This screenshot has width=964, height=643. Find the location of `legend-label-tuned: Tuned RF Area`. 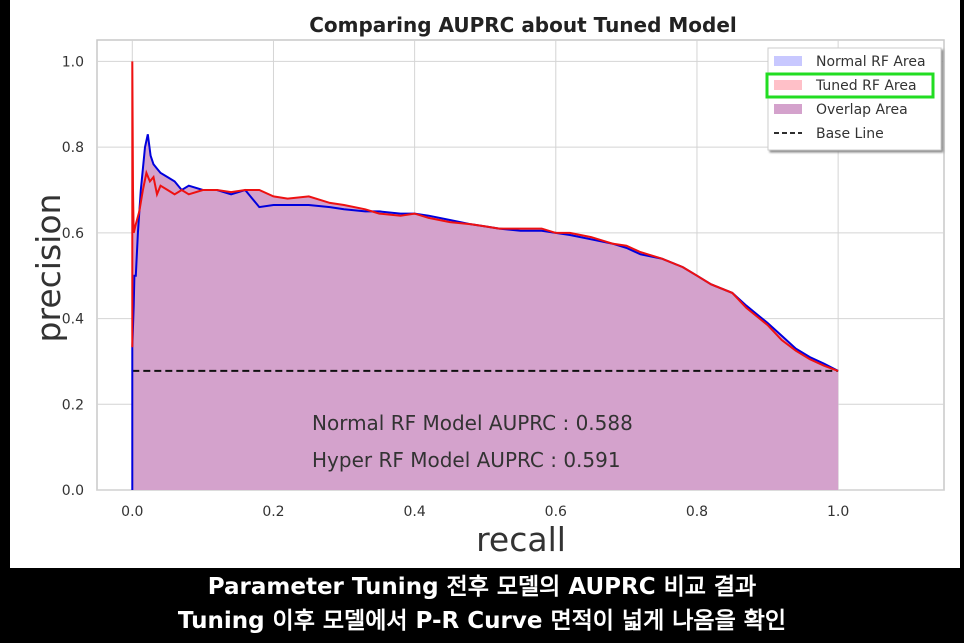

legend-label-tuned: Tuned RF Area is located at coordinates (866, 86).